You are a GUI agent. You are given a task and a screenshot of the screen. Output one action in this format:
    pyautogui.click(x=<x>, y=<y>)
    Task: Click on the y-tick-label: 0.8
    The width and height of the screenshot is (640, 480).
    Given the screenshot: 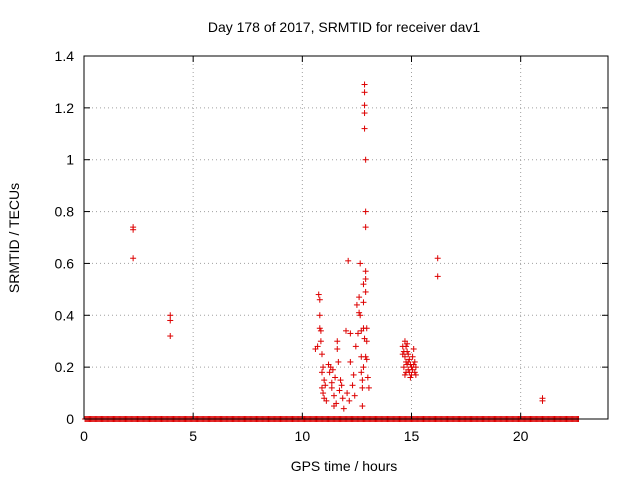 What is the action you would take?
    pyautogui.click(x=65, y=212)
    